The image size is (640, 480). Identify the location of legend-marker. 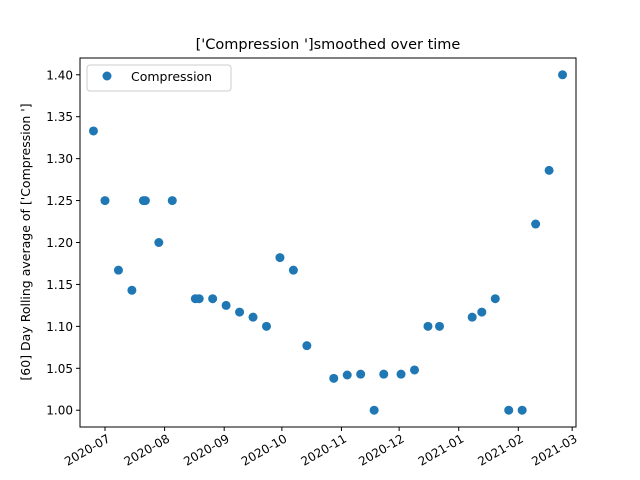
(107, 76).